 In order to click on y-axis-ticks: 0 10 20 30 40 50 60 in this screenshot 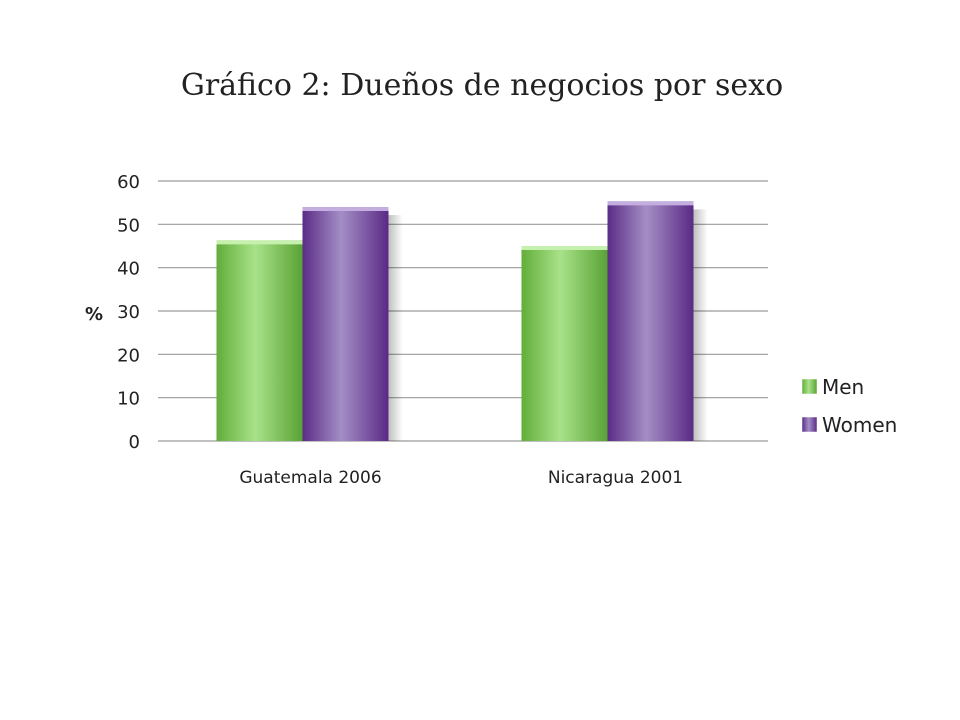, I will do `click(128, 312)`.